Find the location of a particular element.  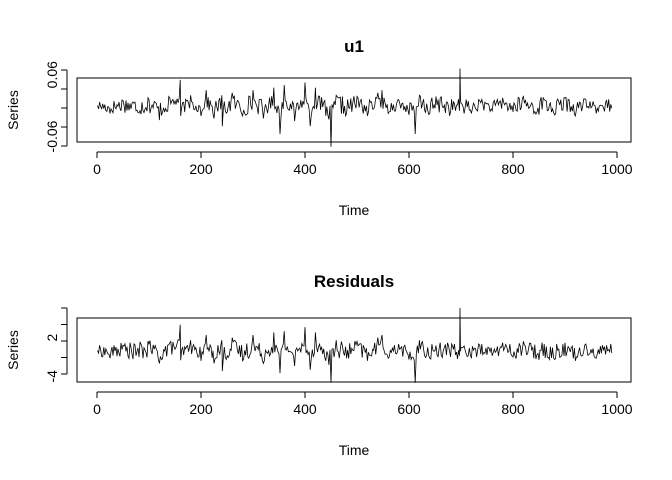

y-tick-label: 0.06 is located at coordinates (52, 74).